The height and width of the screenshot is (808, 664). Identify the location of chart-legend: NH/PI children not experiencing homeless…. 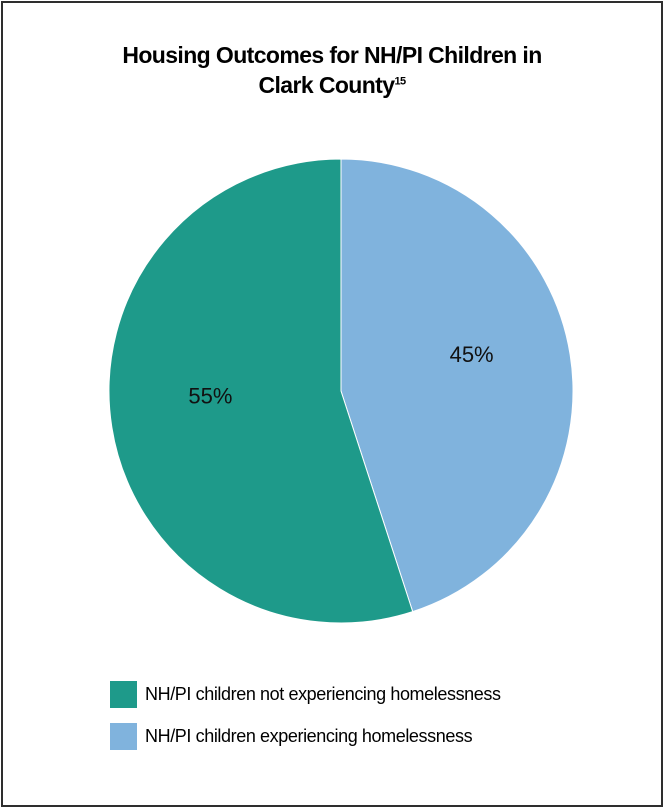
(305, 722).